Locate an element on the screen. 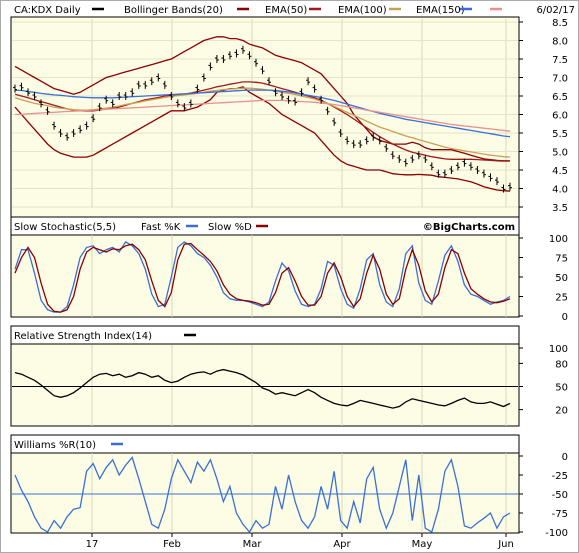  rsi-plot-area is located at coordinates (265, 385).